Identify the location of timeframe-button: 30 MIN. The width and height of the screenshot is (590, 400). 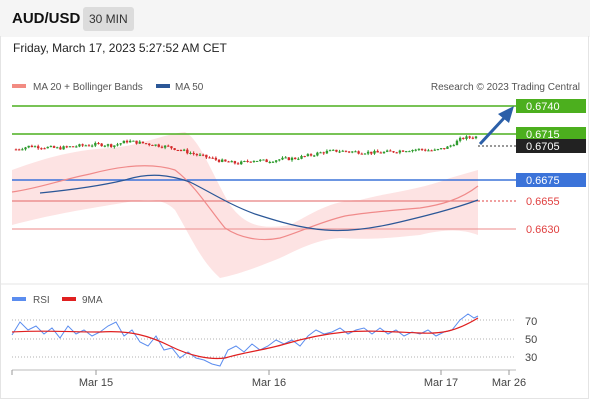
(108, 19).